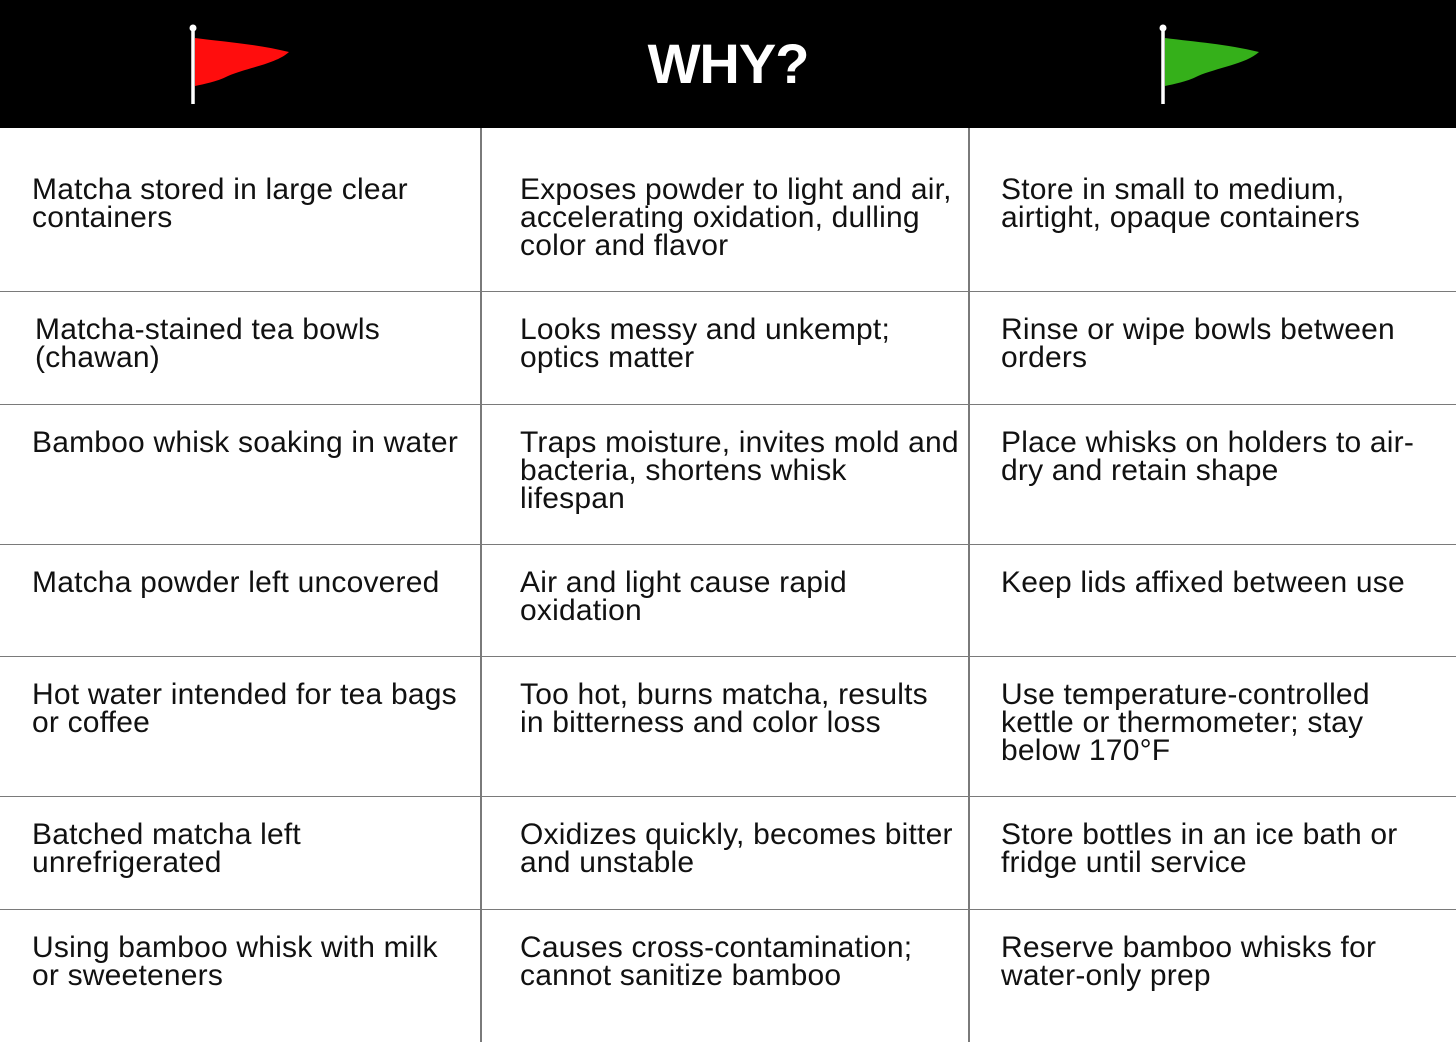 The width and height of the screenshot is (1456, 1042). What do you see at coordinates (220, 203) in the screenshot?
I see `red-flag-cell: Matcha stored in large clear containers` at bounding box center [220, 203].